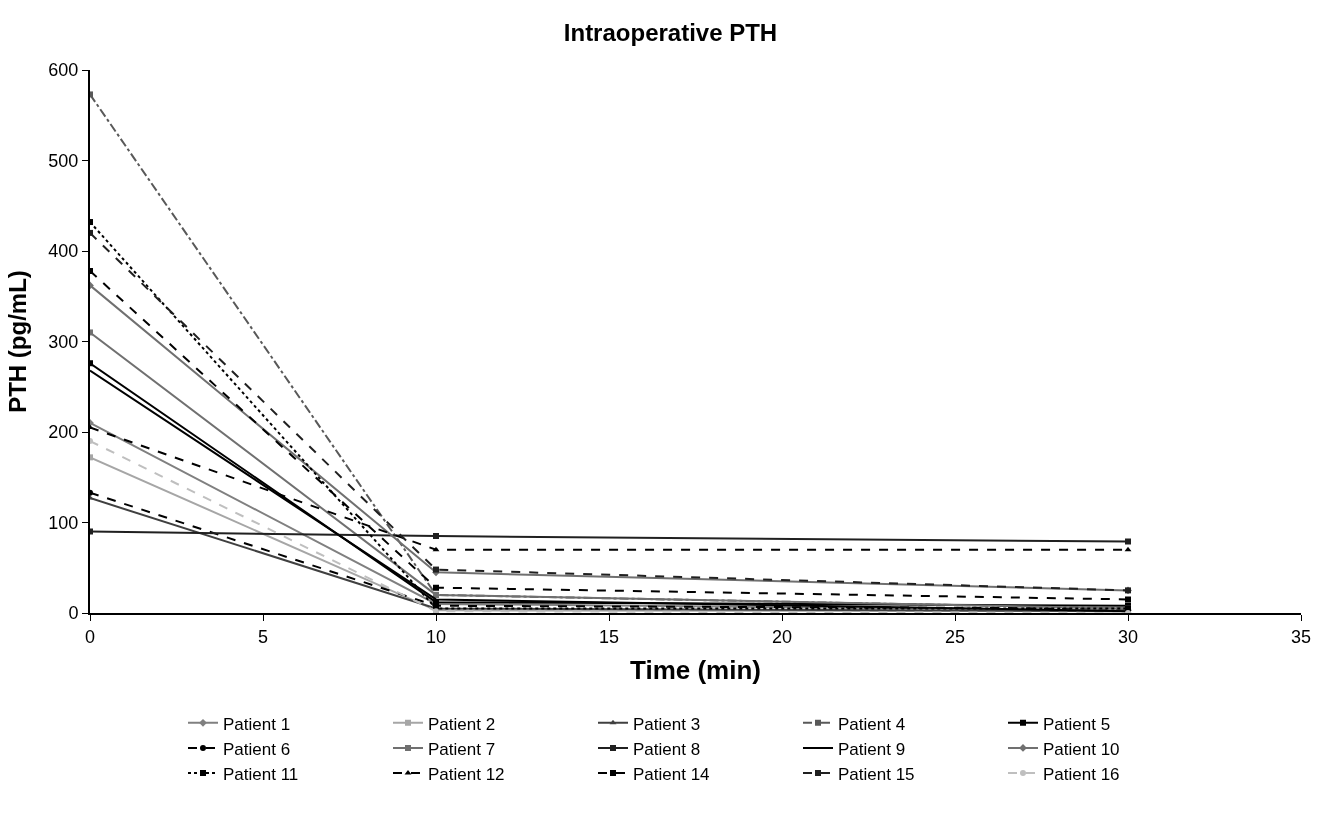  Describe the element at coordinates (257, 724) in the screenshot. I see `legend-label: Patient 1` at that location.